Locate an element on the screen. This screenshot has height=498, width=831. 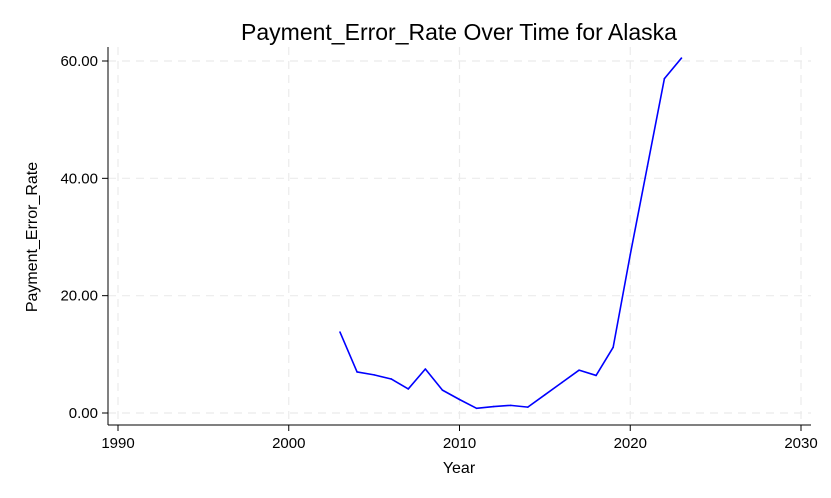
x-tick-label: 2010 is located at coordinates (459, 443).